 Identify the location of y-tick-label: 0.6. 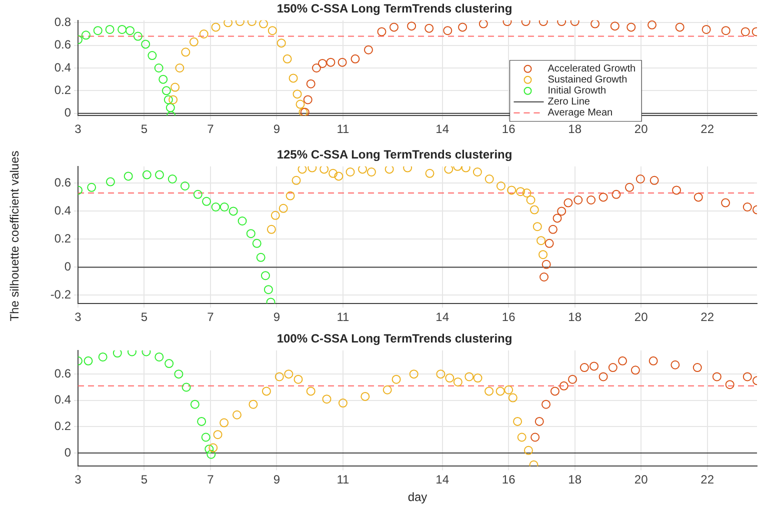
(63, 45).